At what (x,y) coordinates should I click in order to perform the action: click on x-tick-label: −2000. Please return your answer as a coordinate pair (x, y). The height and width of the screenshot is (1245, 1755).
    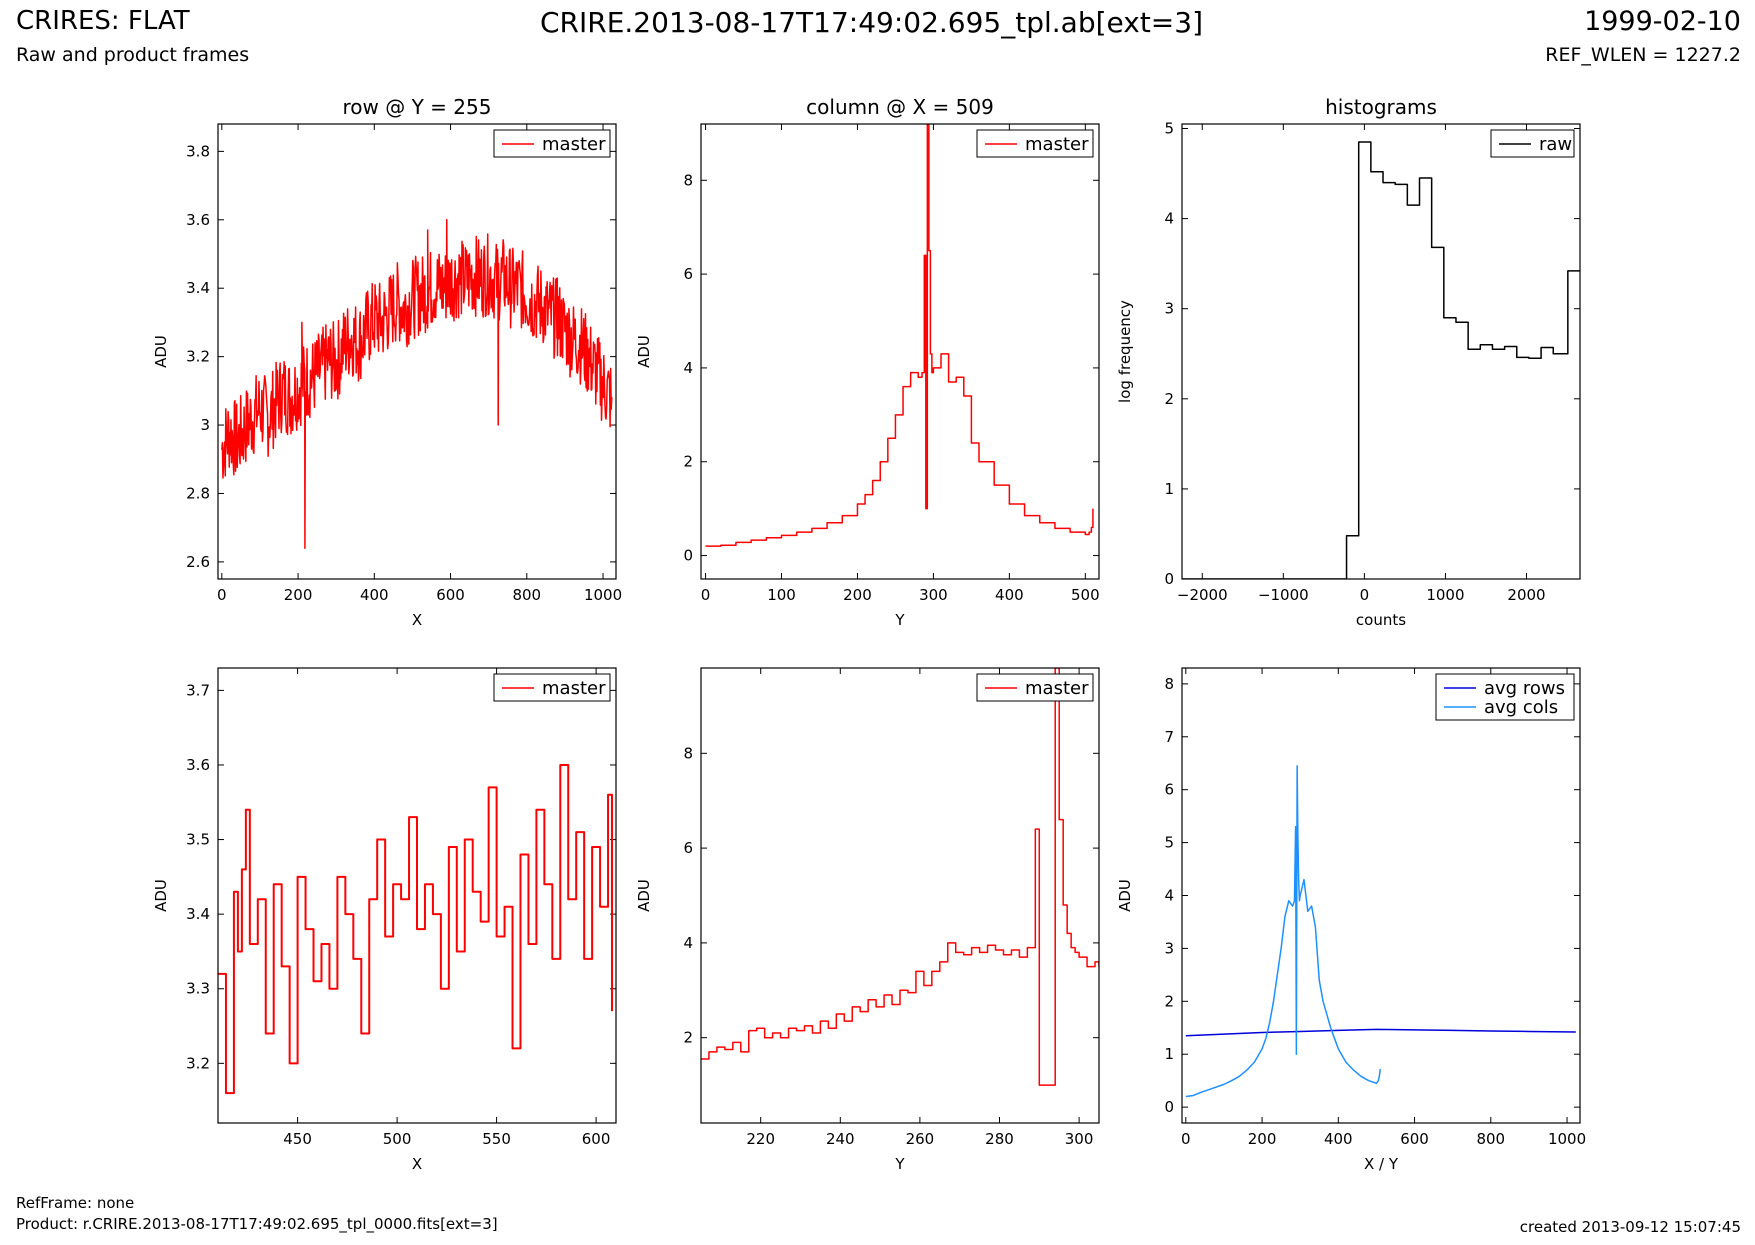
    Looking at the image, I should click on (1202, 595).